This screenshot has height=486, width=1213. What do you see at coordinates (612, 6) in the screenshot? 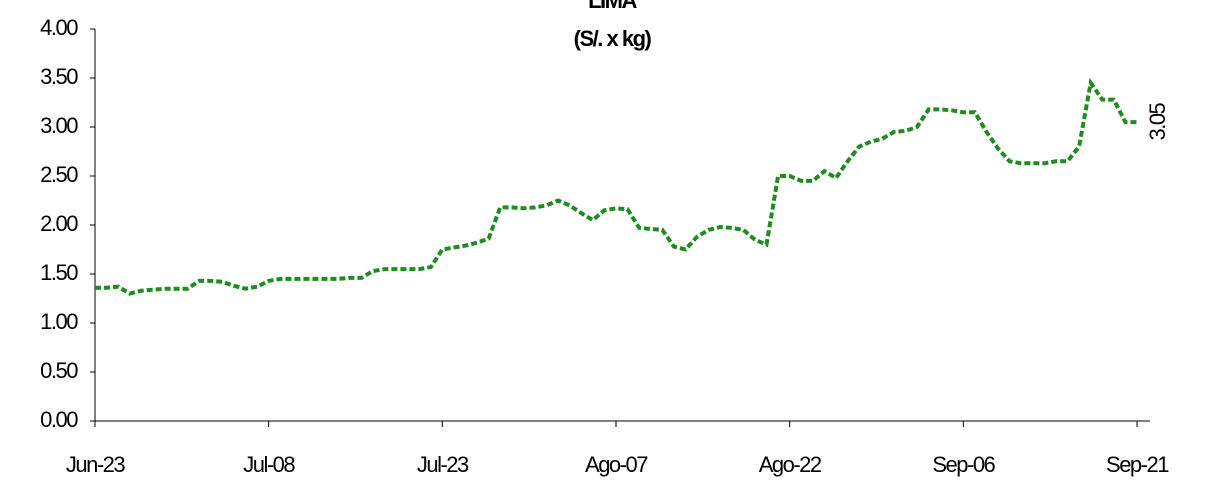
I see `chart-title: LIMA` at bounding box center [612, 6].